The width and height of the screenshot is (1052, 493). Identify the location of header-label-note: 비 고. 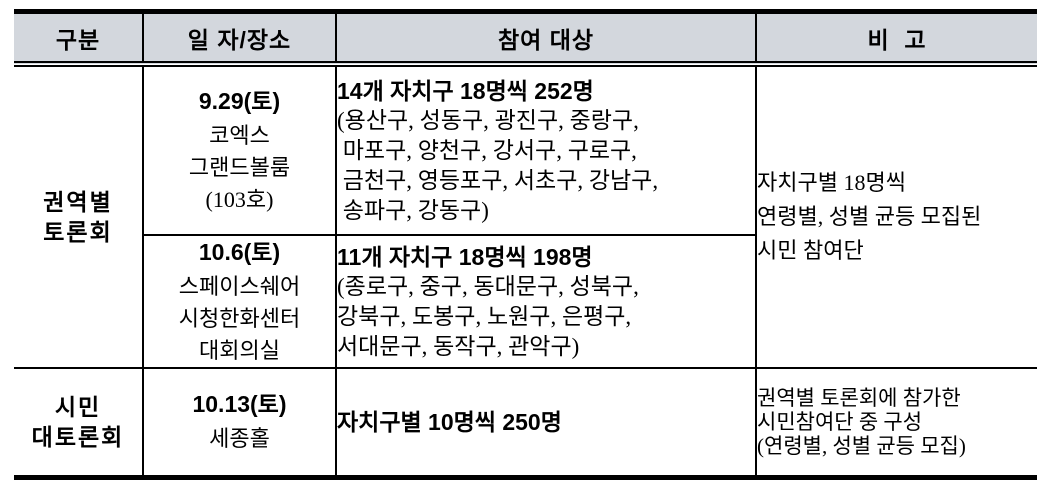
(897, 39).